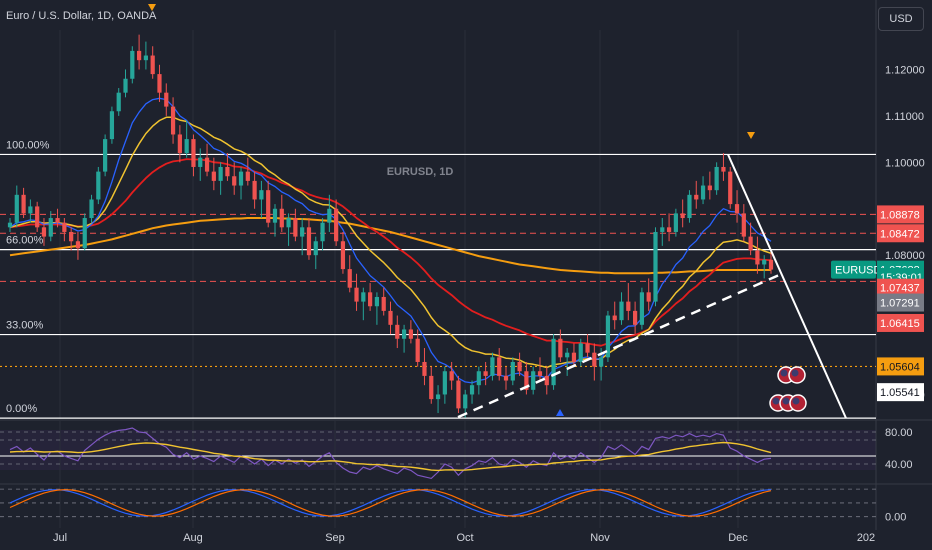 This screenshot has width=932, height=550. I want to click on osc-k-line, so click(390, 503).